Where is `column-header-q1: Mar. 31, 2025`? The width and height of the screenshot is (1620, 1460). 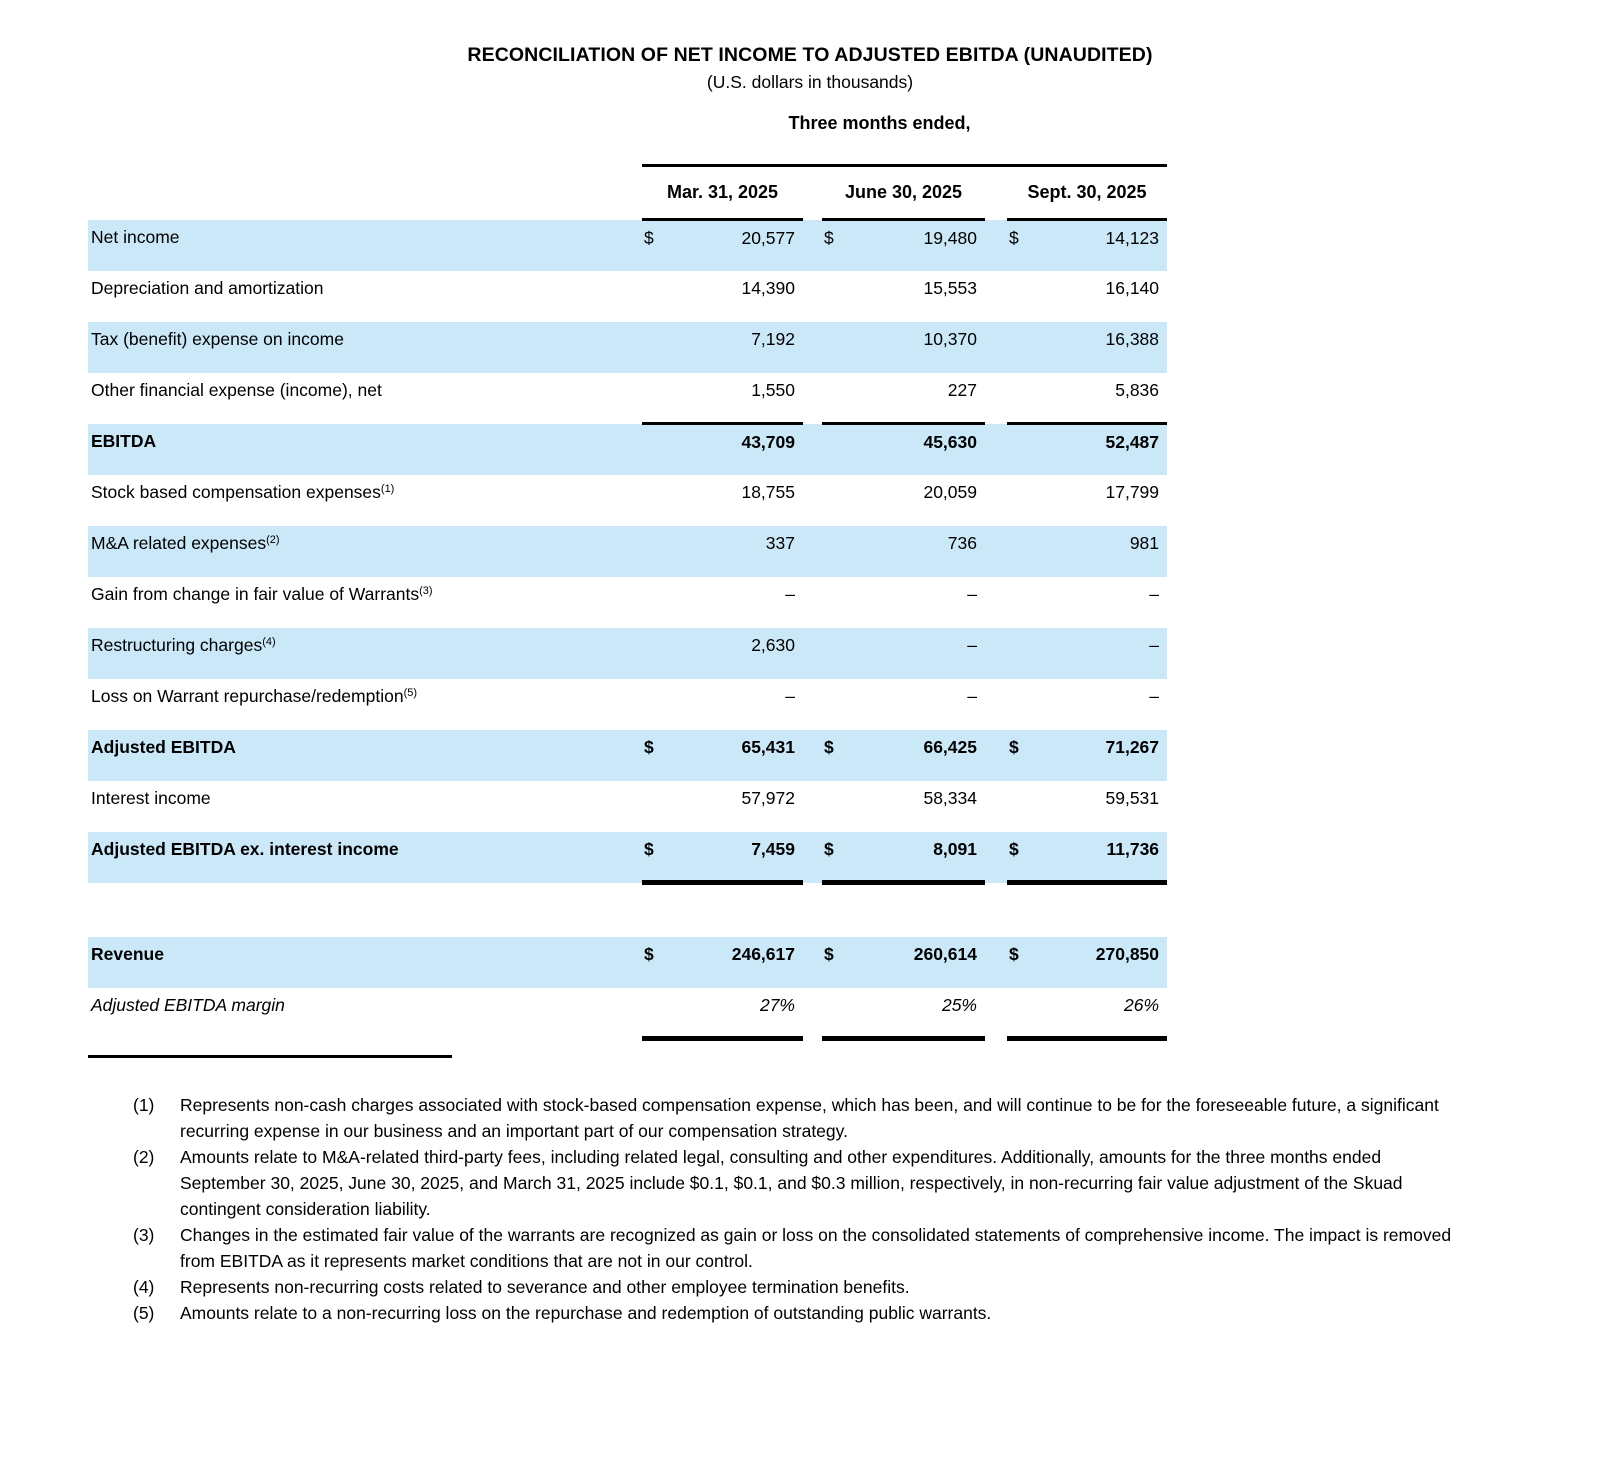
column-header-q1: Mar. 31, 2025 is located at coordinates (722, 193).